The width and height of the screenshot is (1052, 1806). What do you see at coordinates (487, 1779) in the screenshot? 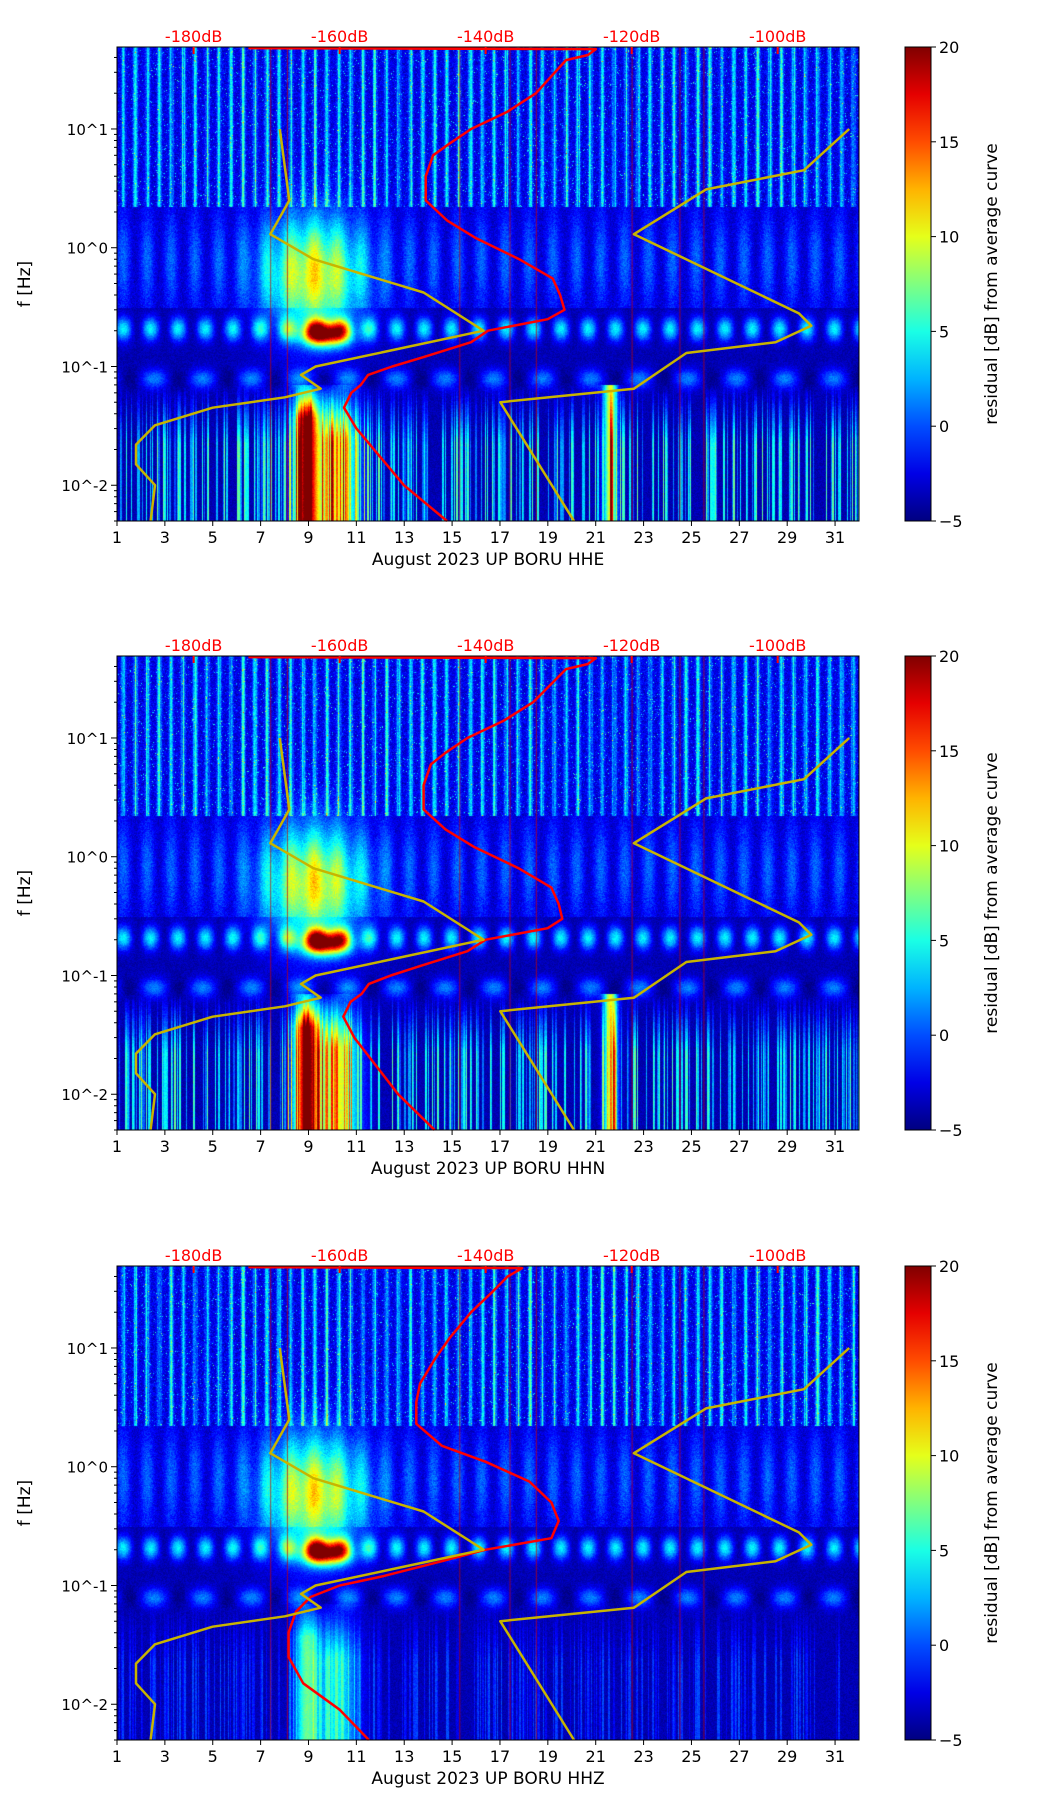
I see `x-axis-label: August 2023 UP BORU HHZ` at bounding box center [487, 1779].